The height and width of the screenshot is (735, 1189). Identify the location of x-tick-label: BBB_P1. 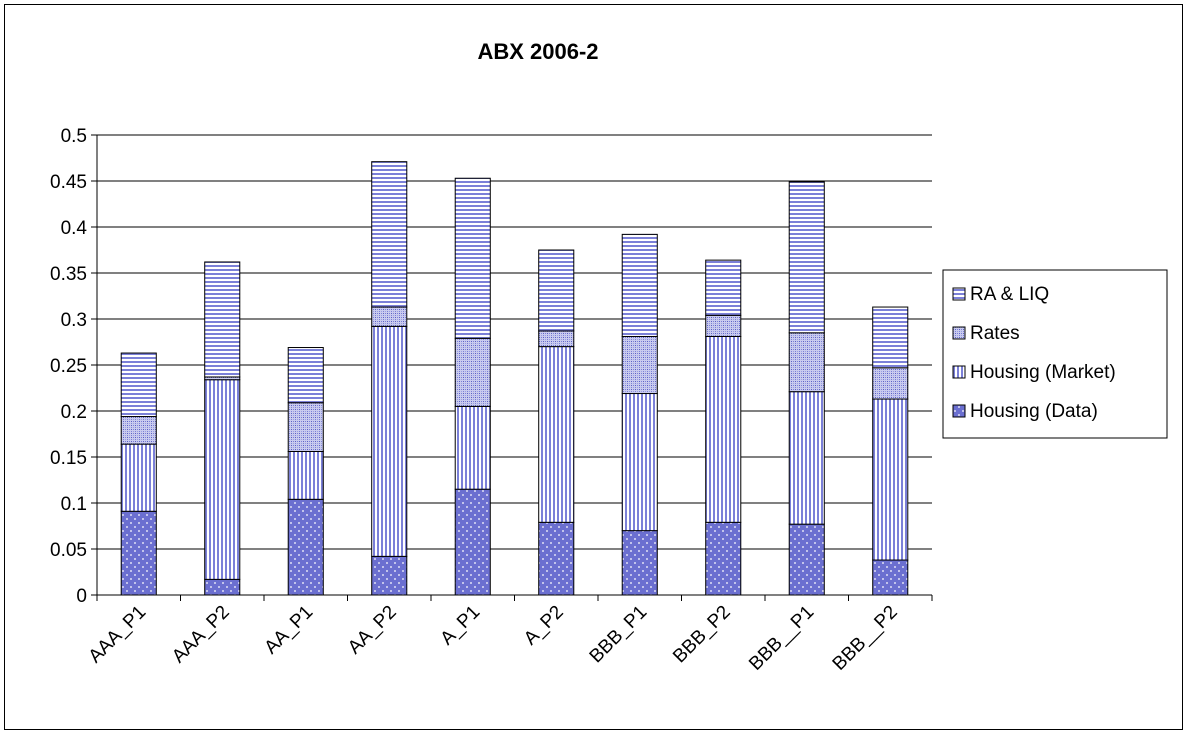
(619, 635).